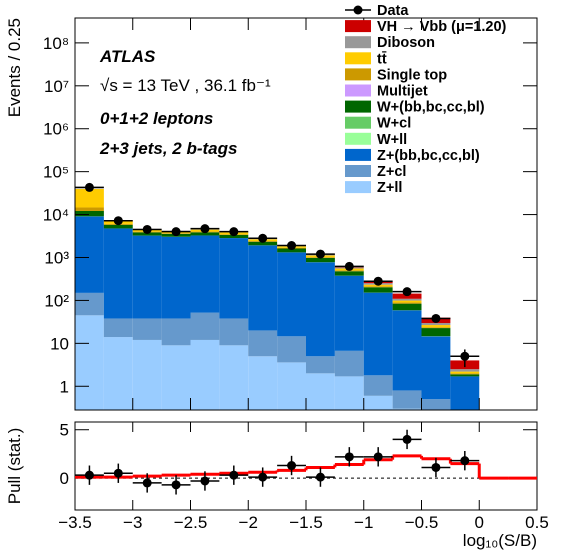  What do you see at coordinates (392, 140) in the screenshot?
I see `legend-label: W+ll` at bounding box center [392, 140].